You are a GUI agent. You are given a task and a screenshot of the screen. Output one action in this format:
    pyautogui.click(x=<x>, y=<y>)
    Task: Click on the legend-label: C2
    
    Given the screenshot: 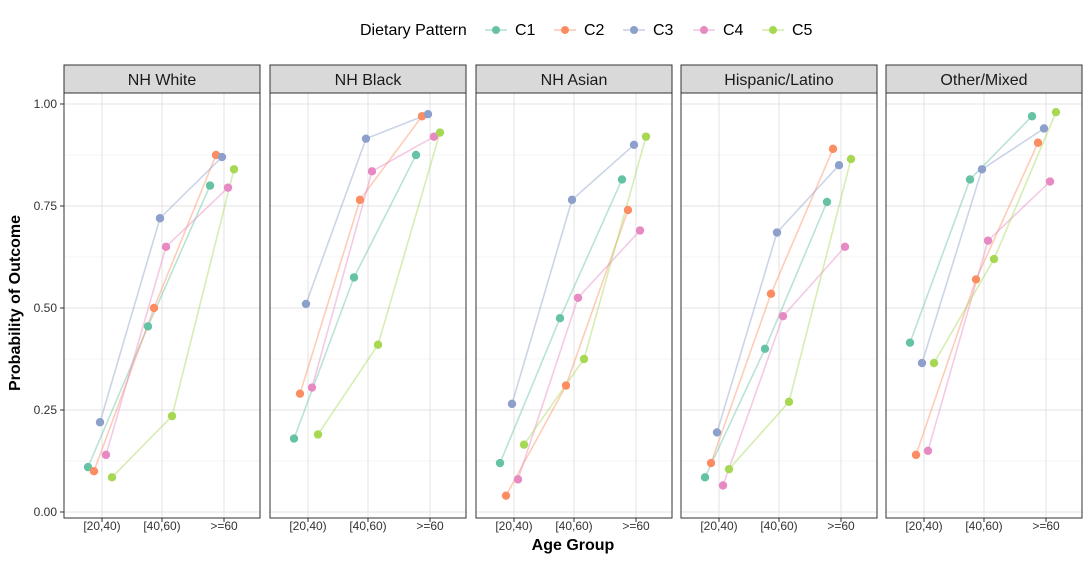 What is the action you would take?
    pyautogui.click(x=594, y=30)
    